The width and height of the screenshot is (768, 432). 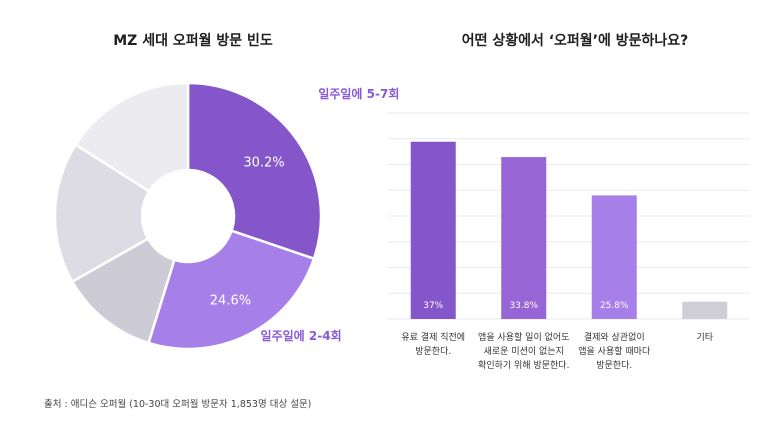 What do you see at coordinates (263, 163) in the screenshot?
I see `pie-value-label-0: 30.2%` at bounding box center [263, 163].